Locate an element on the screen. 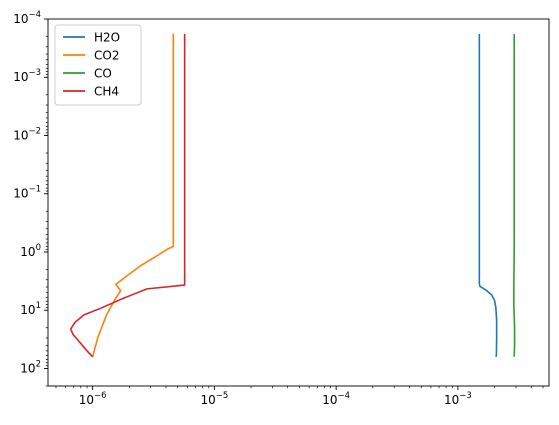 The width and height of the screenshot is (559, 425). legend-box is located at coordinates (98, 65).